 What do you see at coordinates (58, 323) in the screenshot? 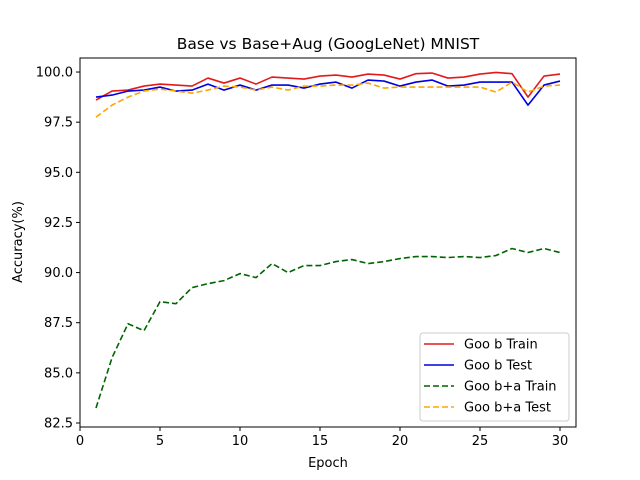
I see `y-tick-label: 87.5` at bounding box center [58, 323].